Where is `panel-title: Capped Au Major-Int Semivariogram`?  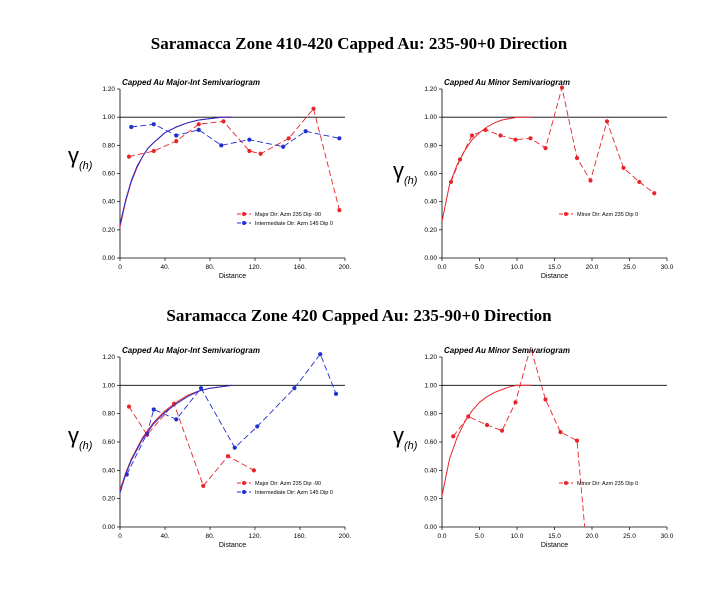
panel-title: Capped Au Major-Int Semivariogram is located at coordinates (191, 350).